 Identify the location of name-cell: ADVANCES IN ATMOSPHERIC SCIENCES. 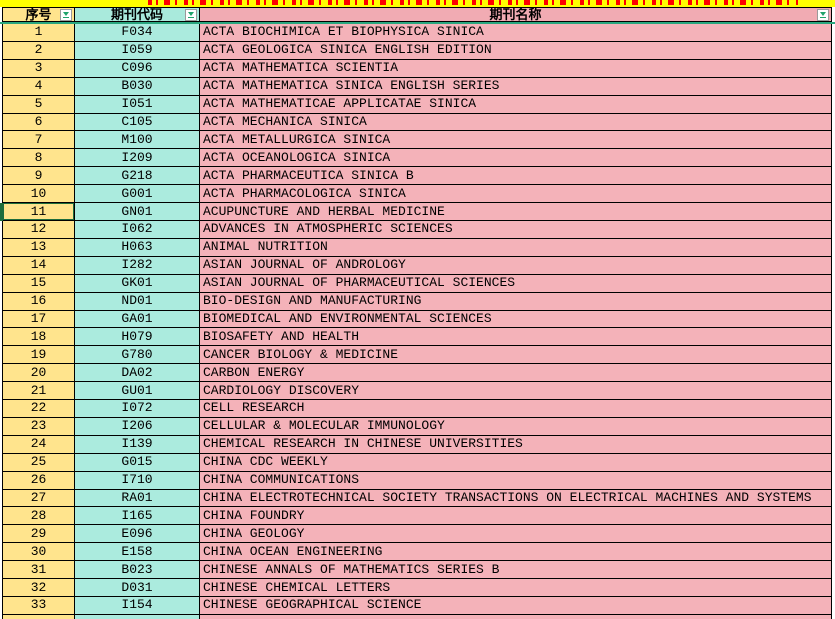
(516, 229).